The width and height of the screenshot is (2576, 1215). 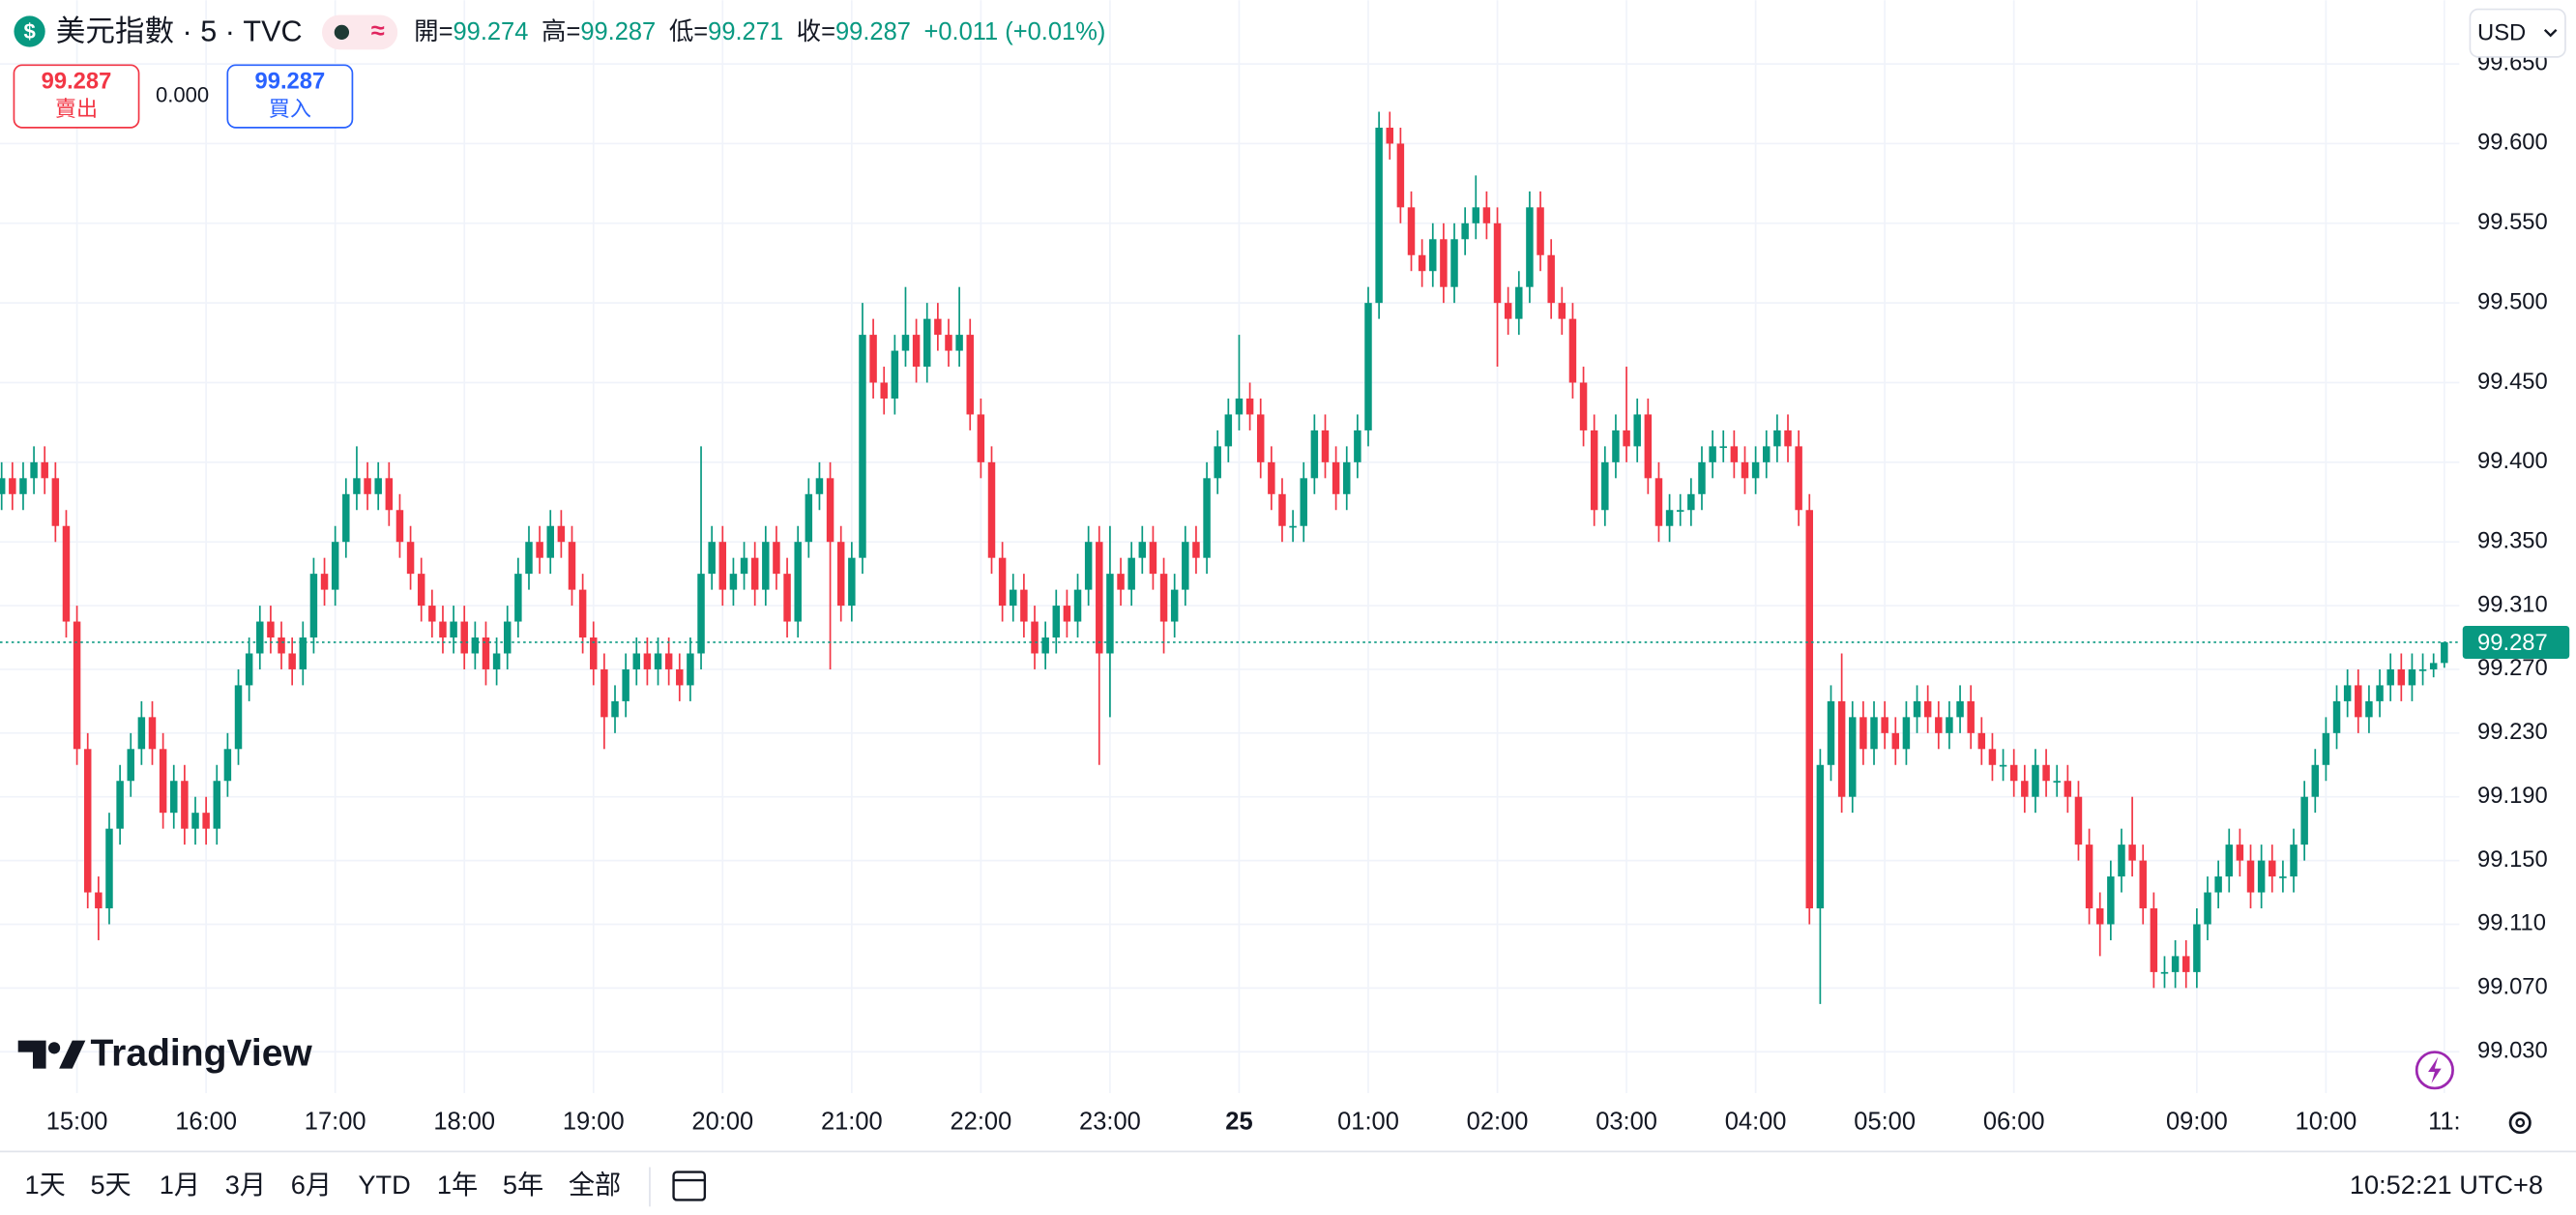 I want to click on buy-button, so click(x=290, y=96).